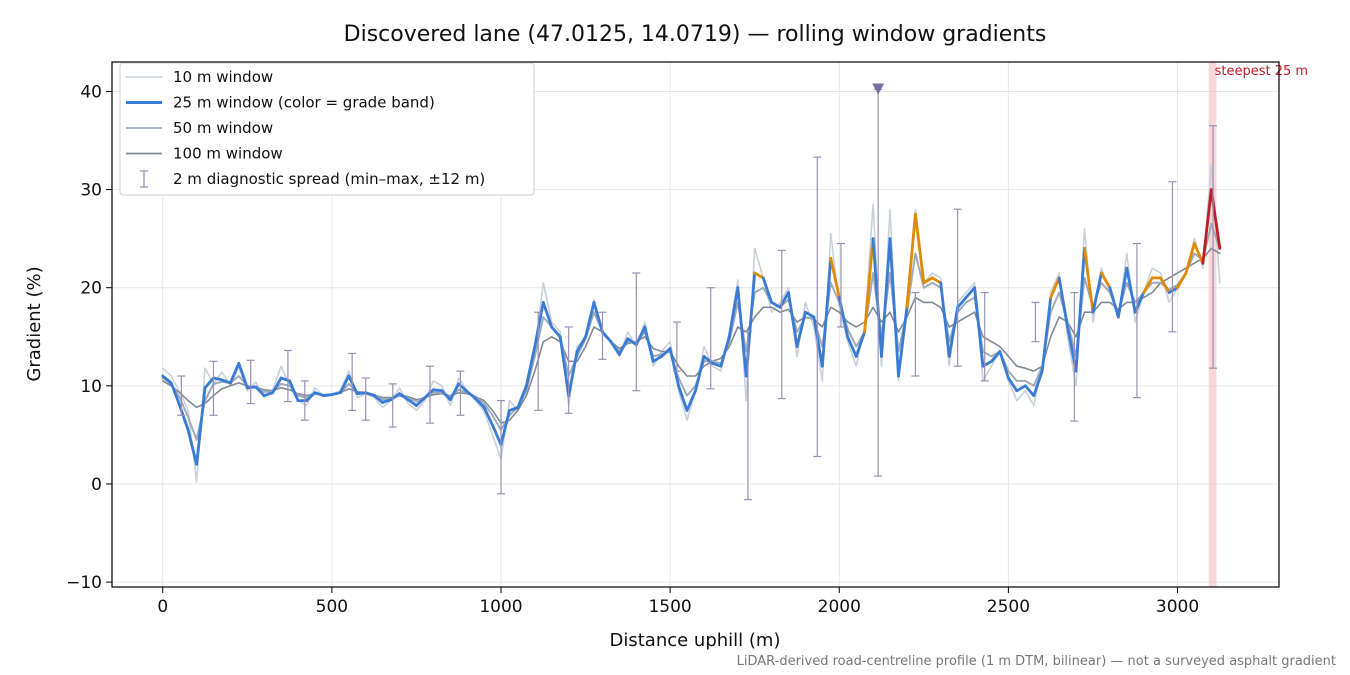  What do you see at coordinates (500, 607) in the screenshot?
I see `x-tick-label: 1000` at bounding box center [500, 607].